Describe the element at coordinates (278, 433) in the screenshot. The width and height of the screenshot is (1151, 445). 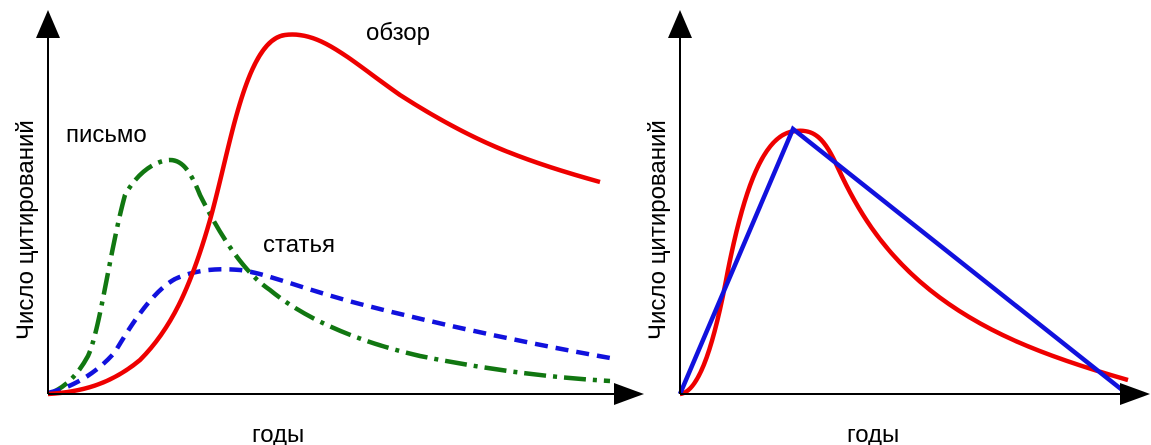
I see `left-x-axis-label: годы` at that location.